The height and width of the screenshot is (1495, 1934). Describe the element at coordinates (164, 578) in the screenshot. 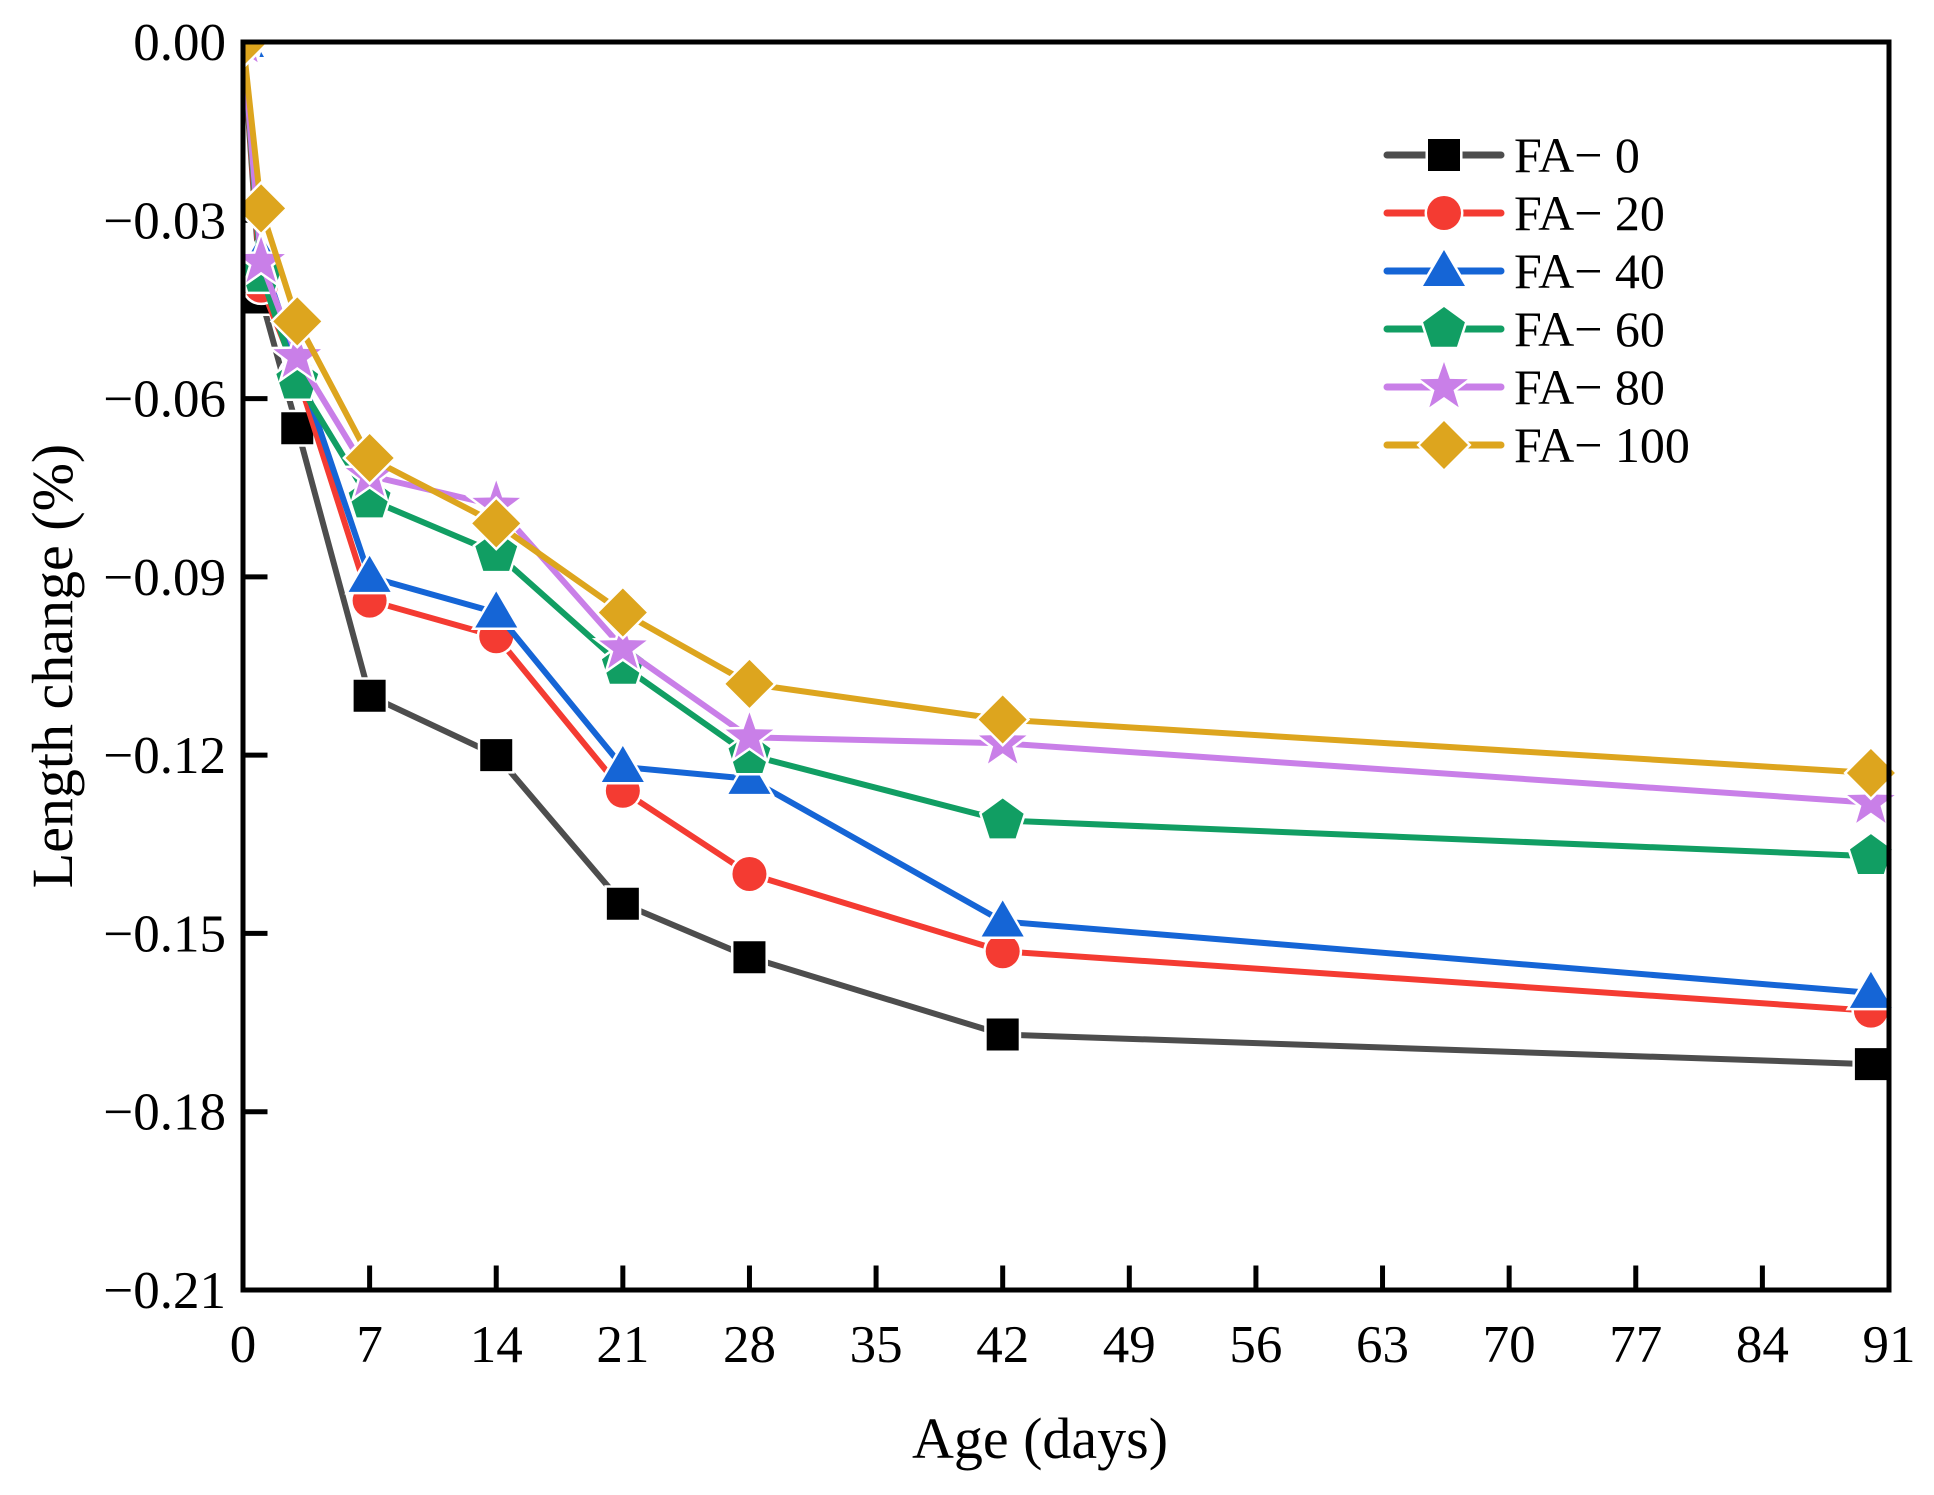

I see `y-tick-label: −0.09` at that location.